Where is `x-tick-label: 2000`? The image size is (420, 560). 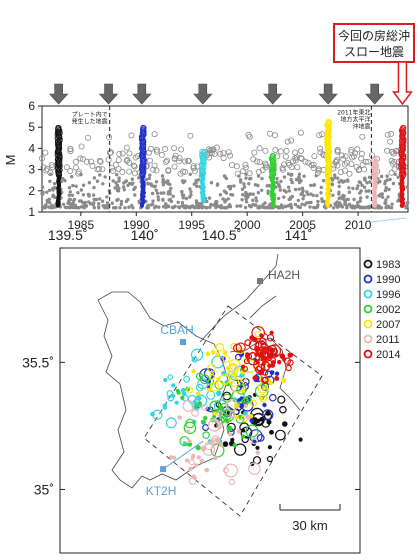
x-tick-label: 2000 is located at coordinates (247, 225).